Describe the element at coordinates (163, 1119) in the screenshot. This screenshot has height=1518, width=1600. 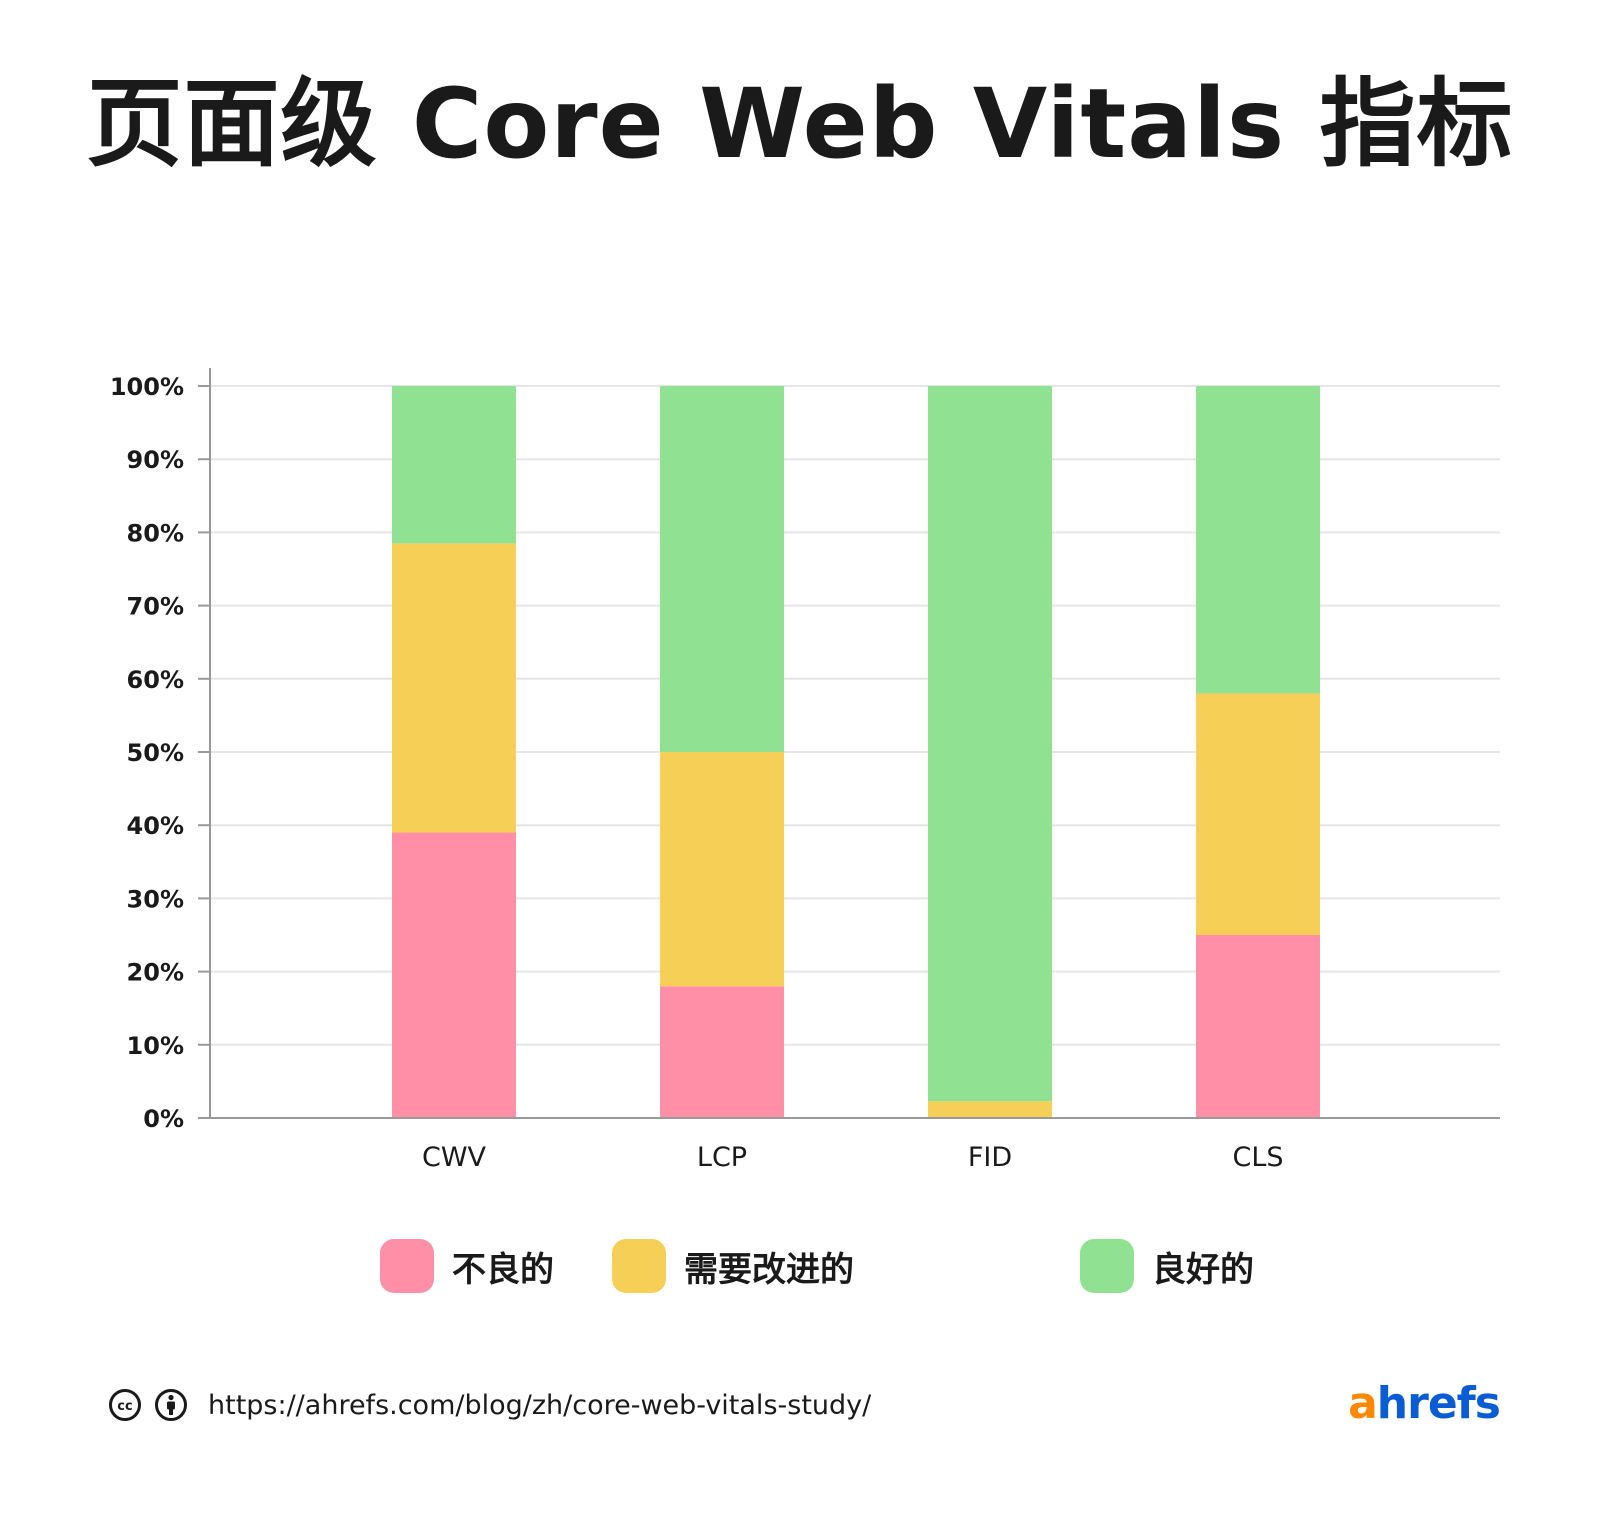
I see `y-tick-label: 0%` at that location.